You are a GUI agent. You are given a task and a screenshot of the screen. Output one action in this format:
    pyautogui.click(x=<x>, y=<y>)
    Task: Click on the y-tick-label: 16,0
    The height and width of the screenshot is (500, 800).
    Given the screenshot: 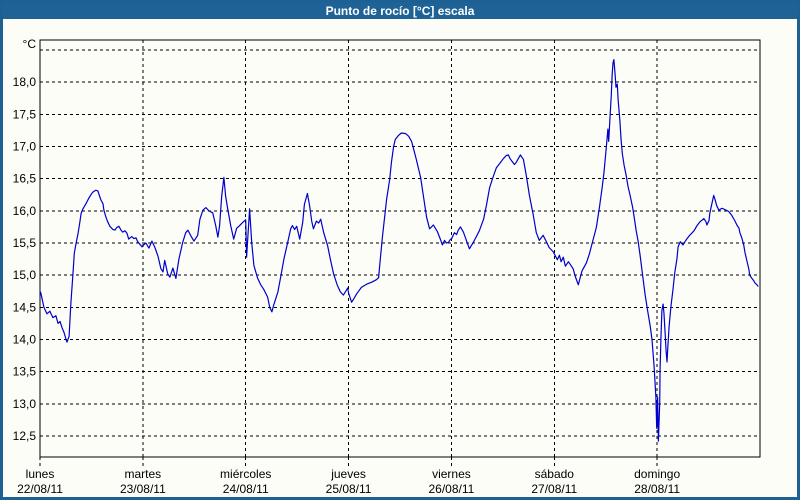 What is the action you would take?
    pyautogui.click(x=25, y=211)
    